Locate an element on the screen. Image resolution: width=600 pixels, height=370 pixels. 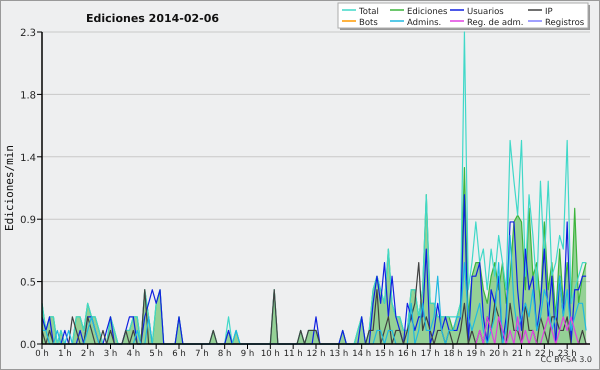
x-tick-label: 20 h is located at coordinates (498, 354).